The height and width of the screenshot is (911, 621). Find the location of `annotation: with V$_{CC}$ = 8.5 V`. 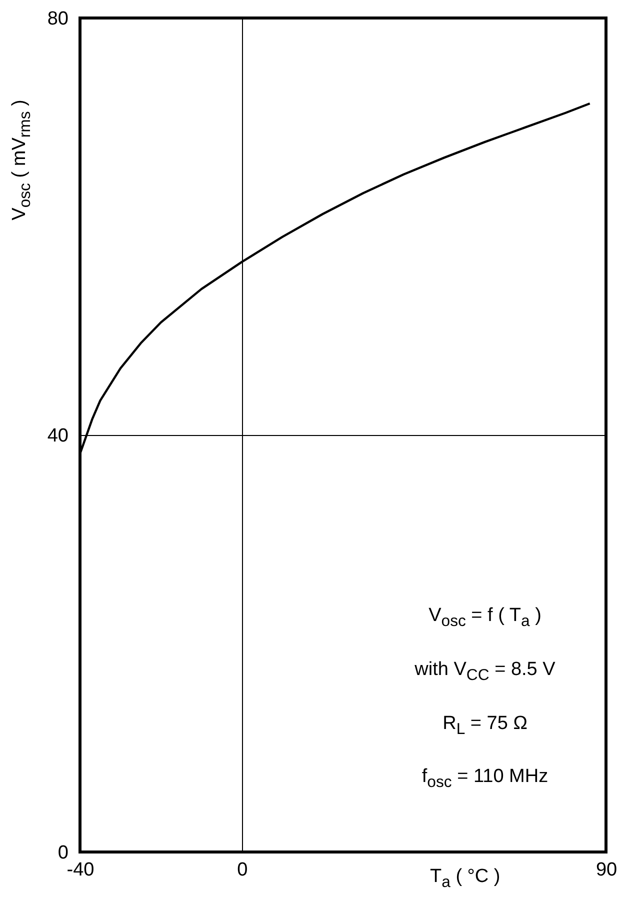

annotation: with V$_{CC}$ = 8.5 V is located at coordinates (485, 672).